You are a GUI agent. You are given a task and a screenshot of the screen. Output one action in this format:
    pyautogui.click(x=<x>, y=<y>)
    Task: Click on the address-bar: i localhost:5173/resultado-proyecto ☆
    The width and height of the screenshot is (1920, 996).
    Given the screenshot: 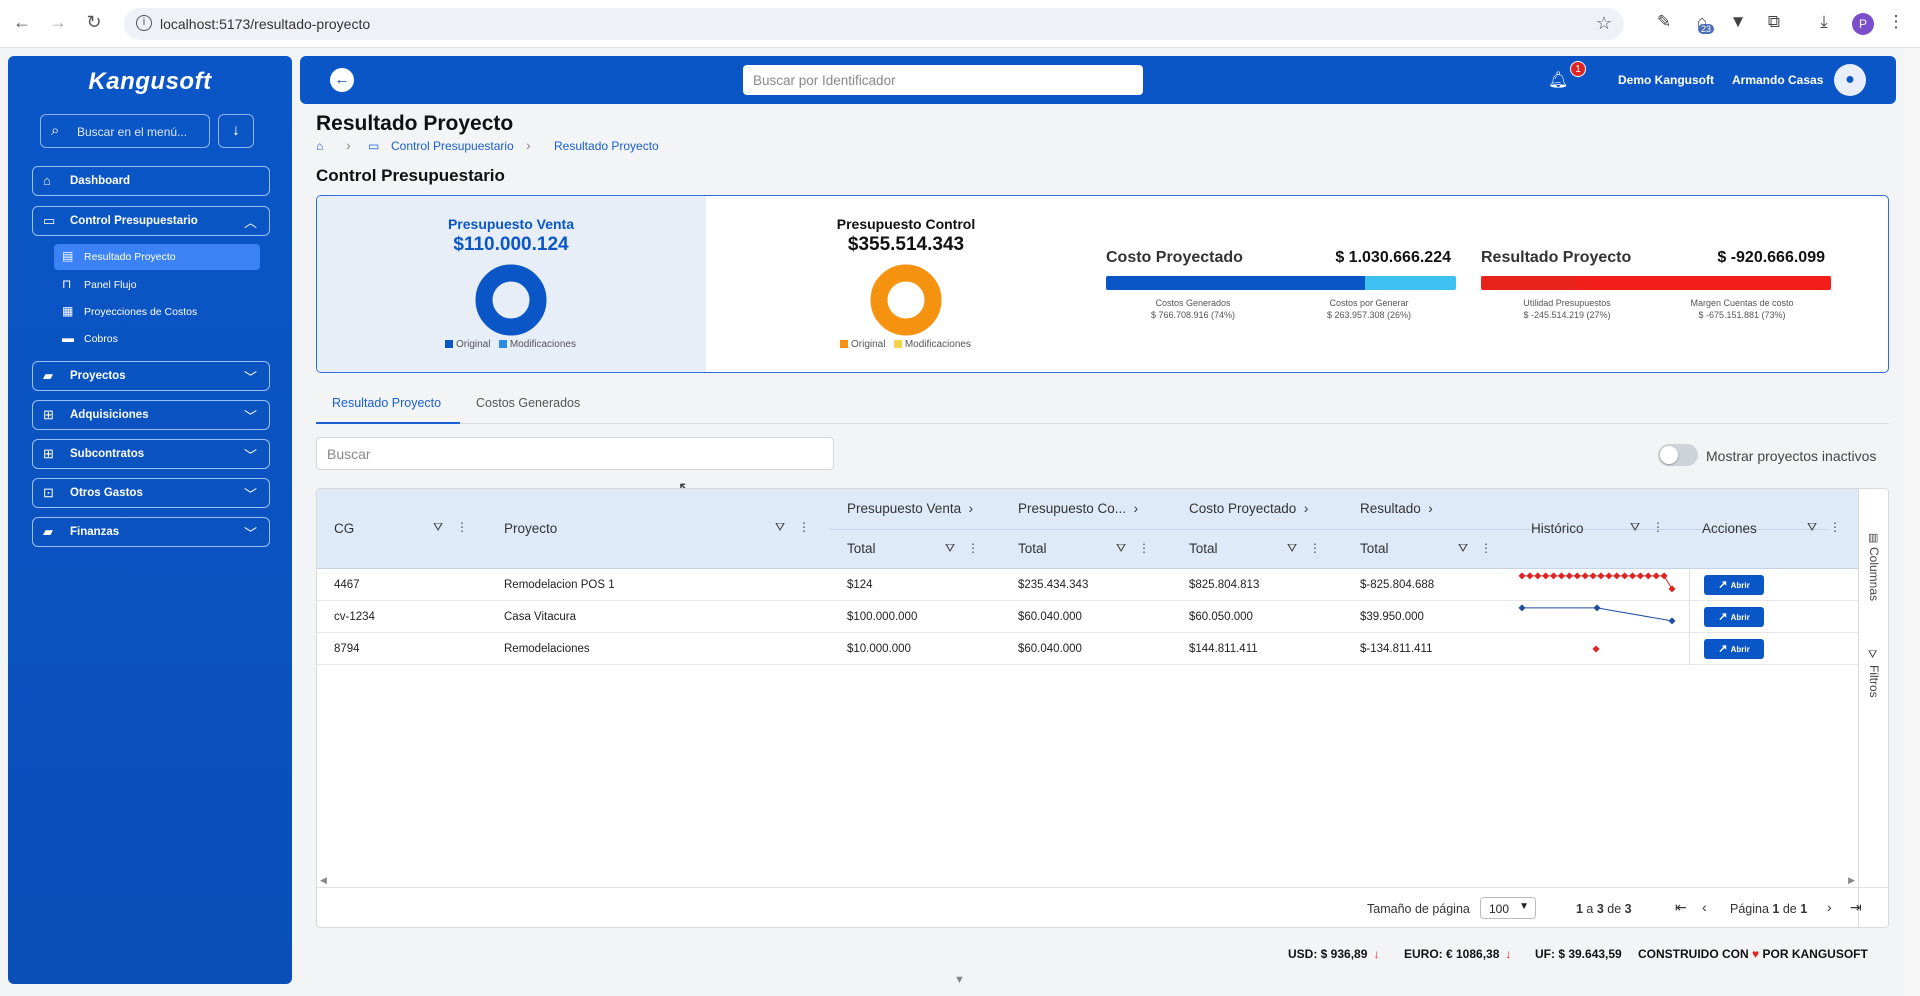 What is the action you would take?
    pyautogui.click(x=874, y=24)
    